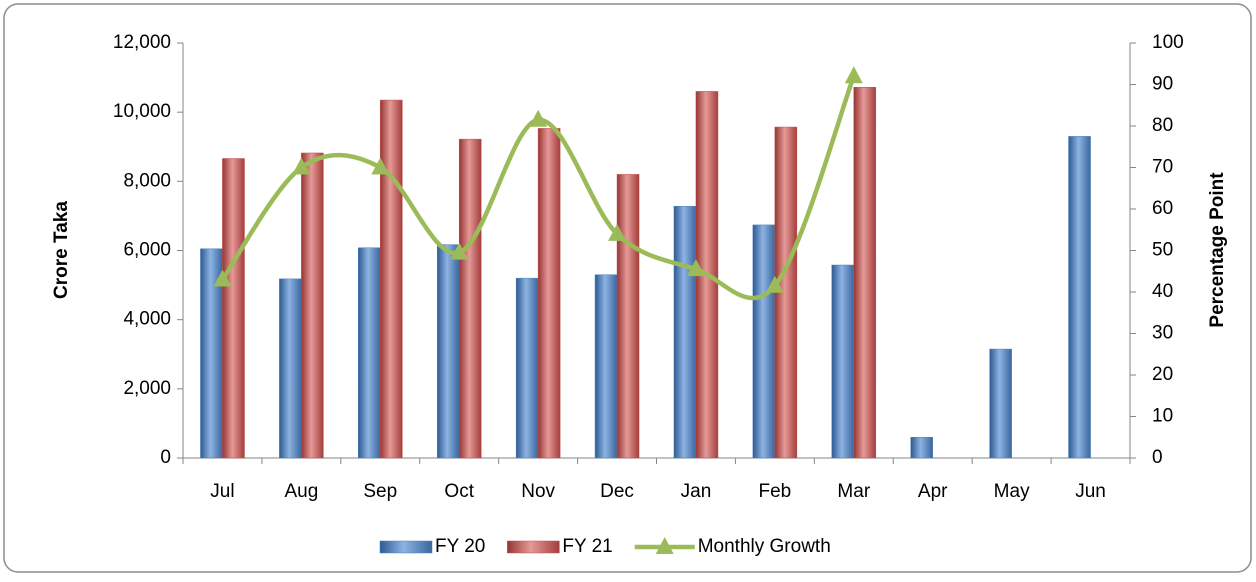  Describe the element at coordinates (1162, 374) in the screenshot. I see `y2-tick-label: 20` at that location.